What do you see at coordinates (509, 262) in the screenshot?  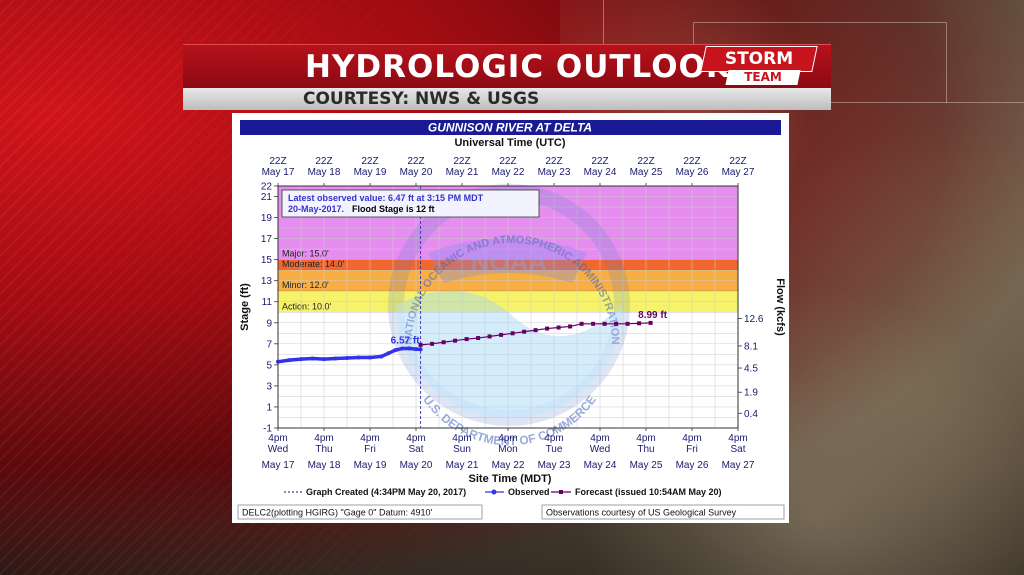 I see `noaa-watermark-text: NOAA` at bounding box center [509, 262].